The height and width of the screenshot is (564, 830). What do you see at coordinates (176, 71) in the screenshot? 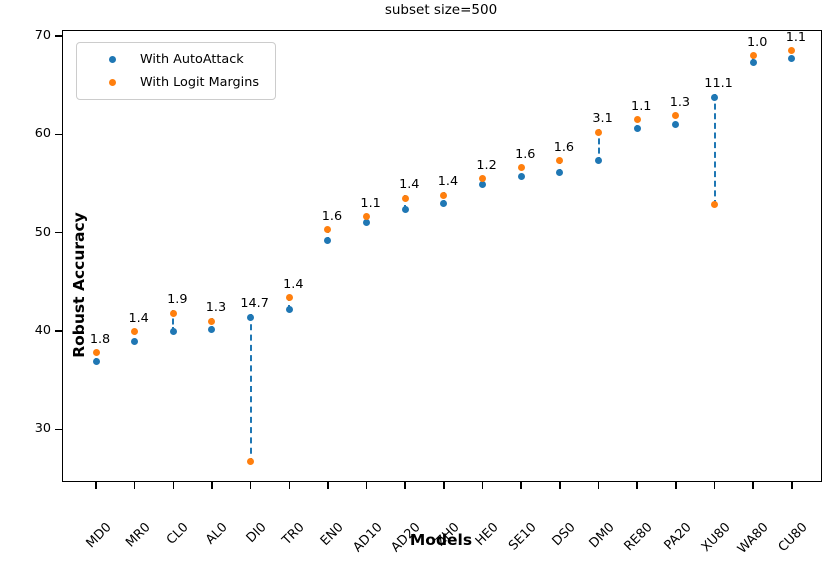
I see `legend: With AutoAttack With Logit Margins` at bounding box center [176, 71].